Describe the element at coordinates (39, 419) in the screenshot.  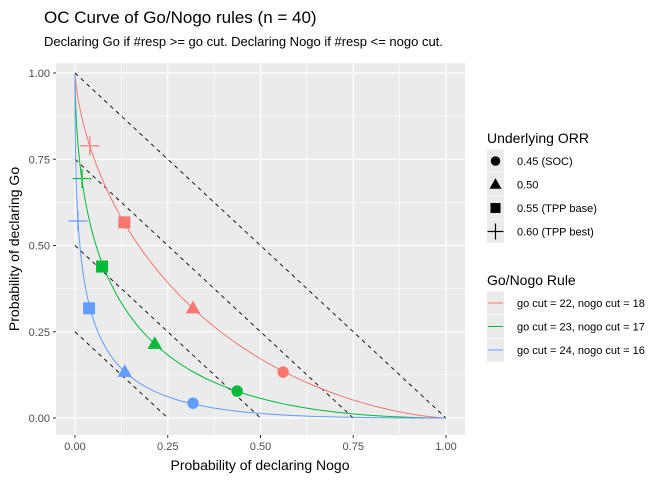
I see `y-tick-label: 0.00` at that location.